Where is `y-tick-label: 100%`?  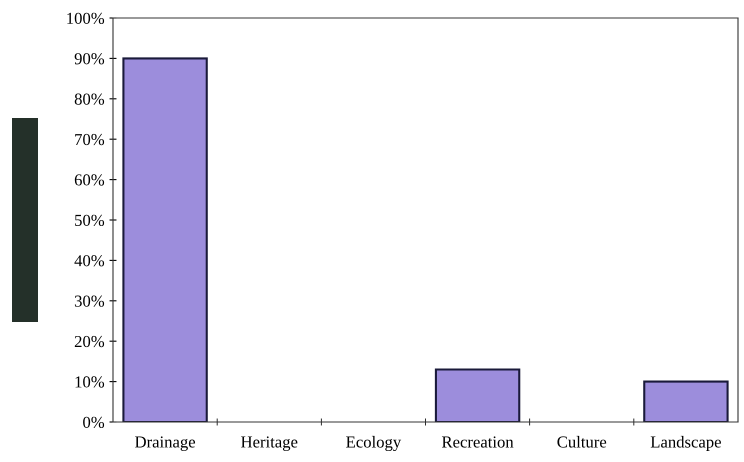
y-tick-label: 100% is located at coordinates (85, 18).